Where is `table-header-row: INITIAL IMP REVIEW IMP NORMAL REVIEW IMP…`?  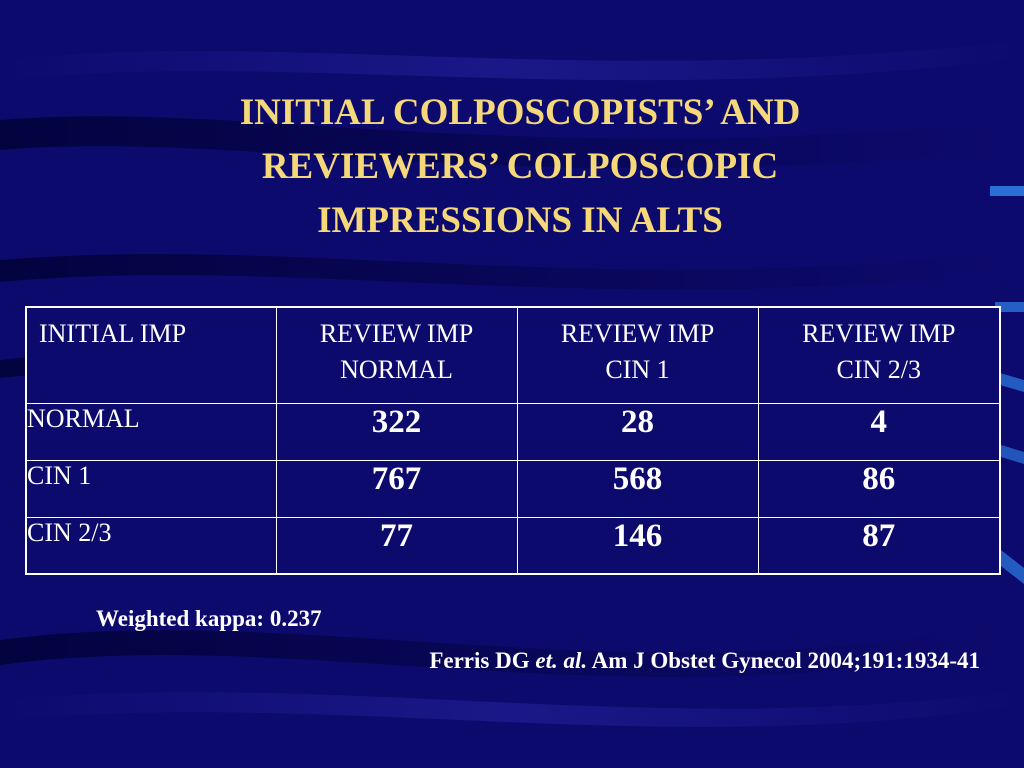 table-header-row: INITIAL IMP REVIEW IMP NORMAL REVIEW IMP… is located at coordinates (513, 355).